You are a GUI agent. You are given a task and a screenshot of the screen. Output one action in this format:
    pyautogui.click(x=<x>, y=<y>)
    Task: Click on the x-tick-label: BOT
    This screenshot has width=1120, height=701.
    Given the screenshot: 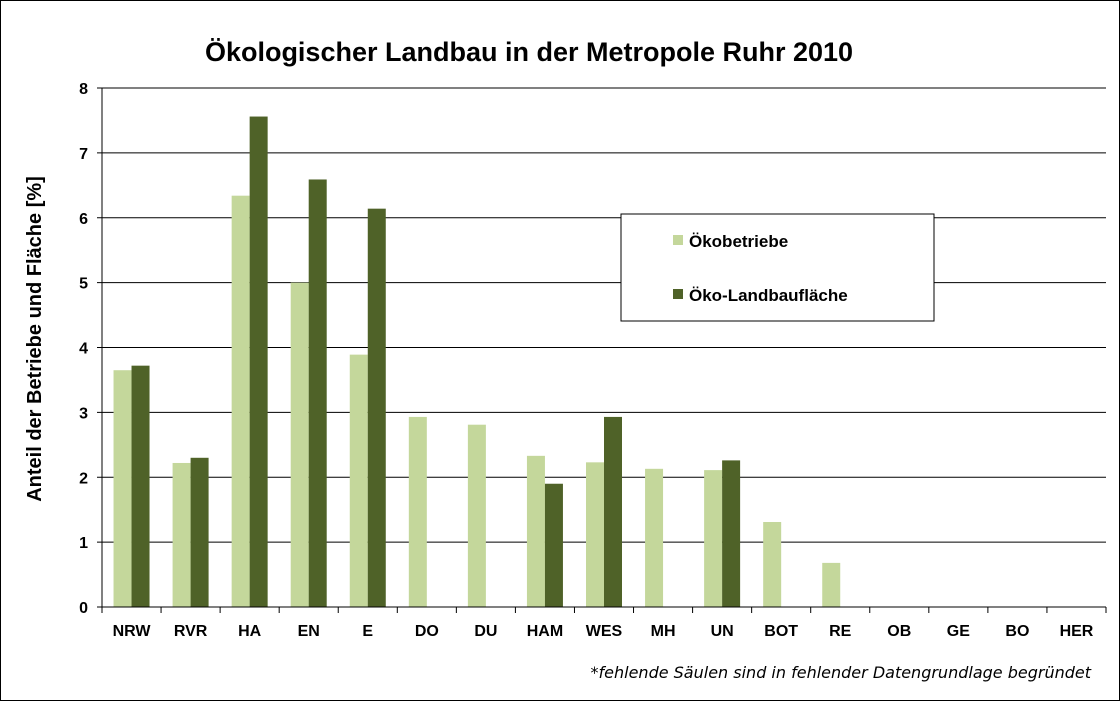 What is the action you would take?
    pyautogui.click(x=781, y=631)
    